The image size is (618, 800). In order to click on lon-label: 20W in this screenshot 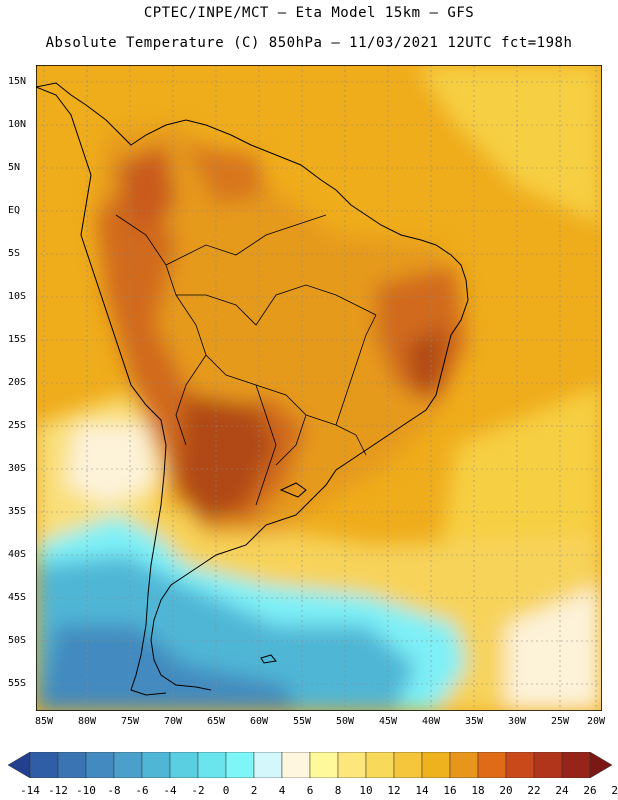, I will do `click(596, 721)`.